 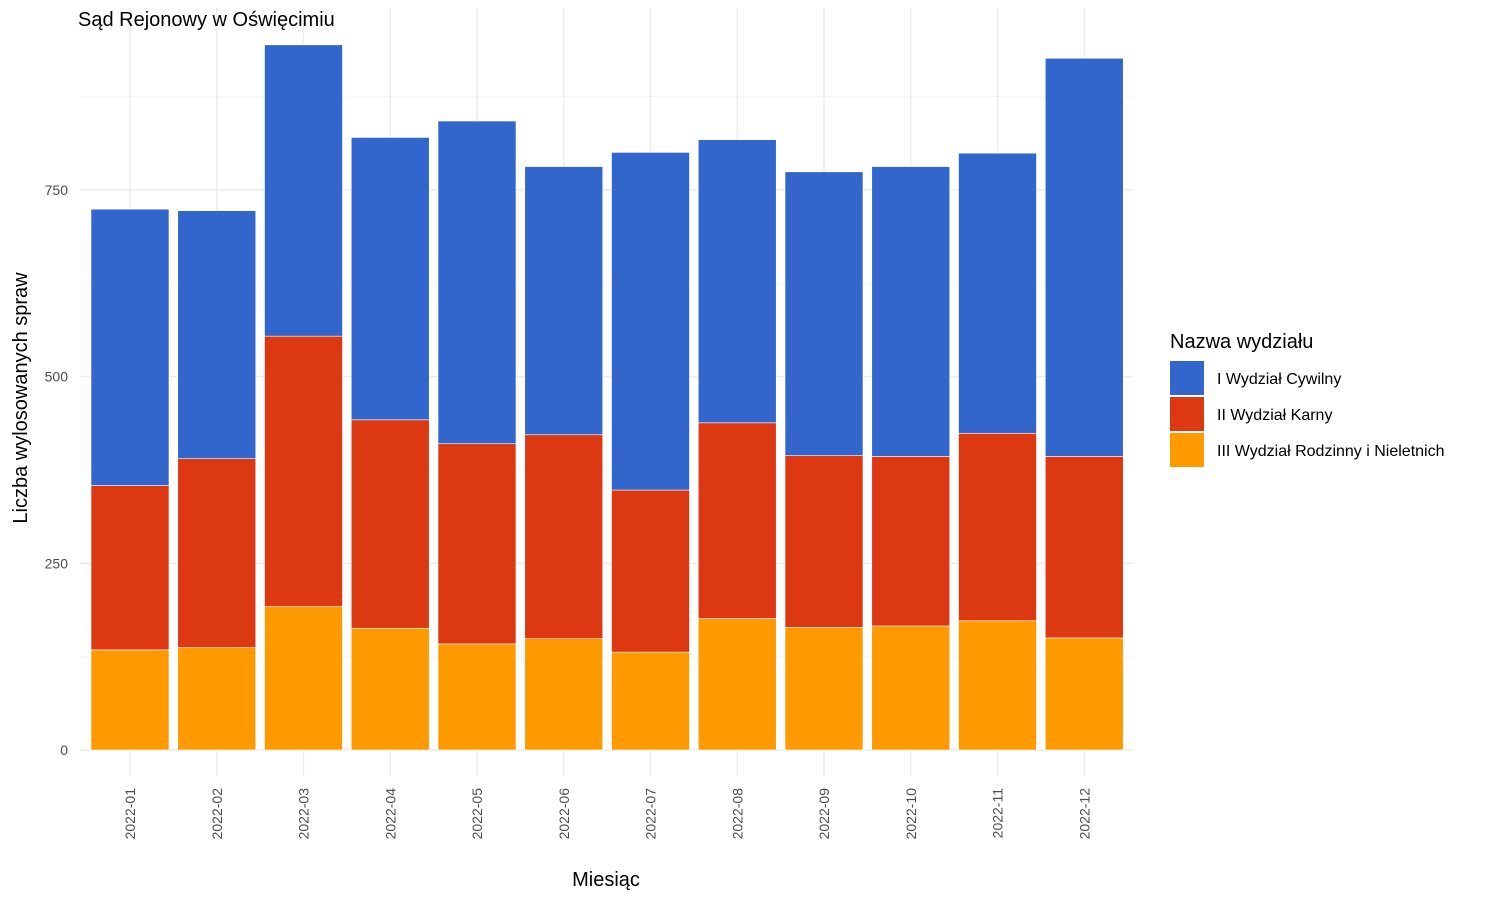 What do you see at coordinates (1274, 415) in the screenshot?
I see `legend-label: II Wydział Karny` at bounding box center [1274, 415].